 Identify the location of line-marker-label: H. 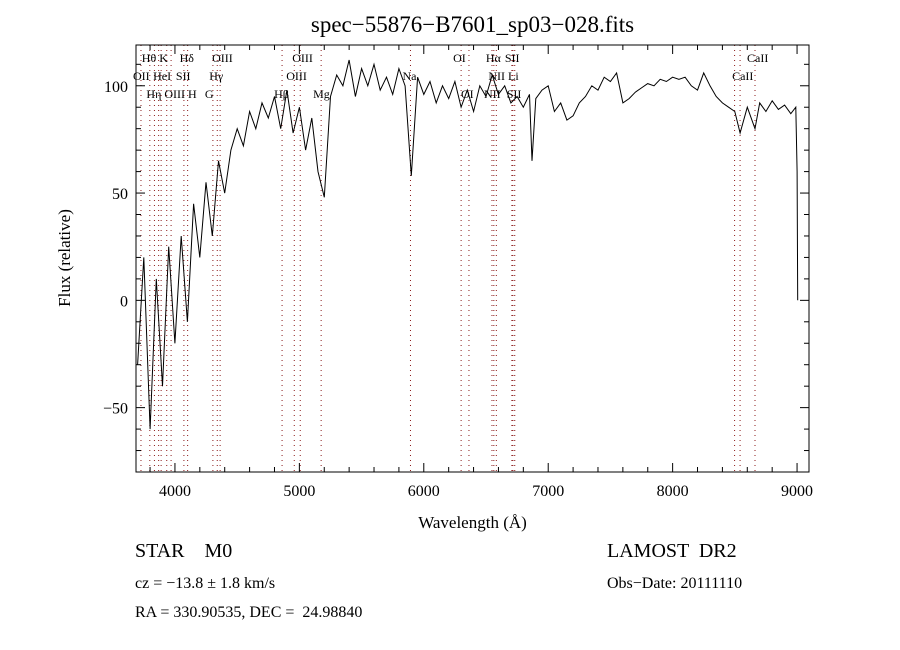
(192, 94).